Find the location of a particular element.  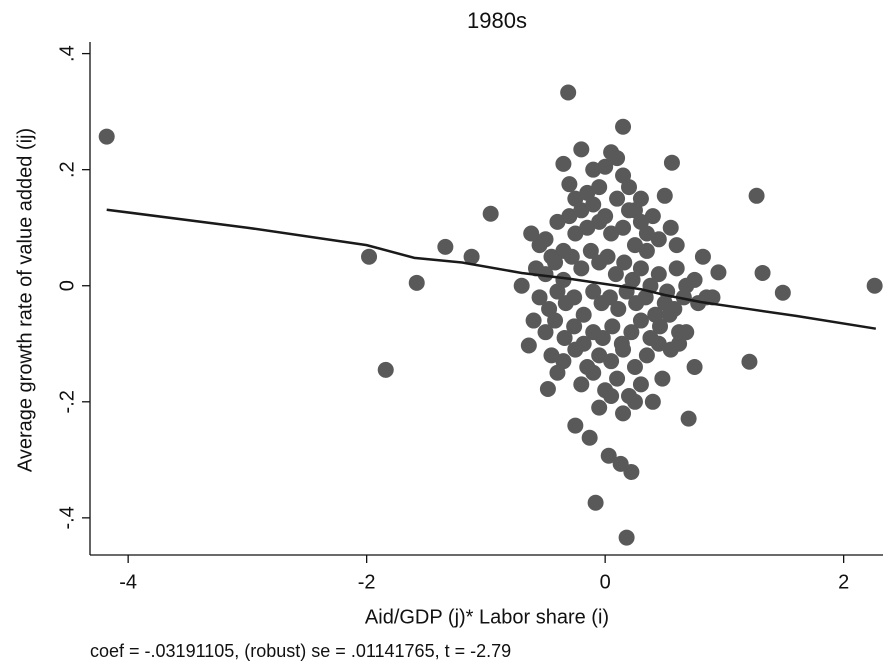

y-tick-label: -.4 is located at coordinates (67, 517).